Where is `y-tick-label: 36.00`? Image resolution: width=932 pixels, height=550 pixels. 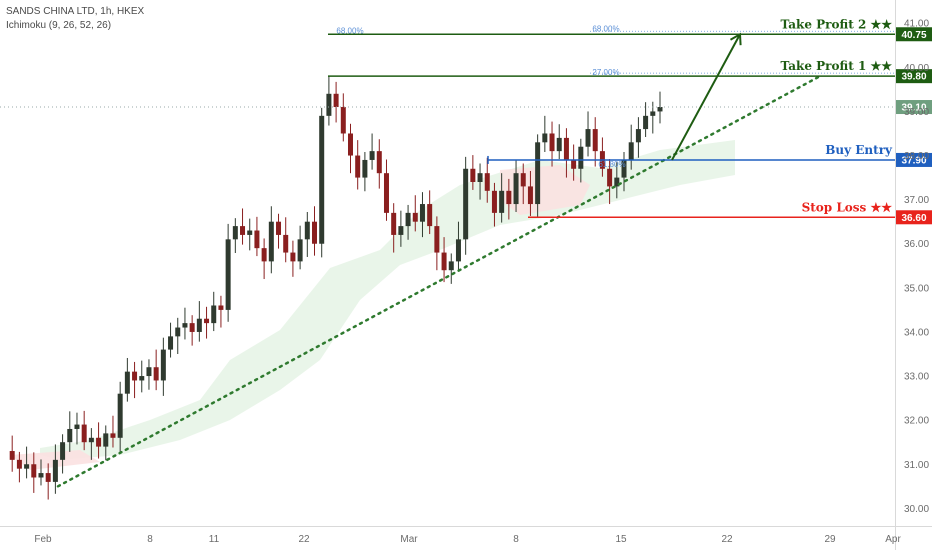 y-tick-label: 36.00 is located at coordinates (916, 244).